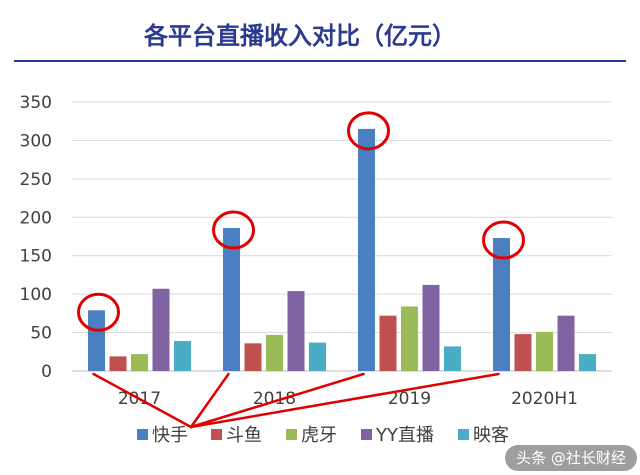 This screenshot has height=475, width=640. Describe the element at coordinates (544, 399) in the screenshot. I see `x-tick-label-2020H1: 2020H1` at that location.